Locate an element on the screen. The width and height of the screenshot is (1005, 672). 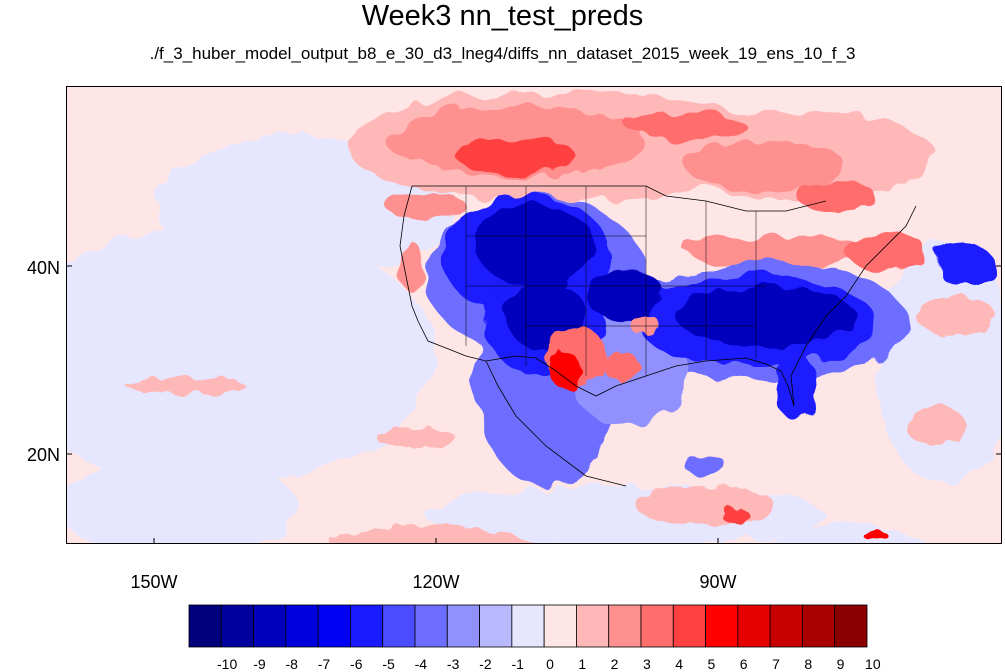
colorbar-label: 9 is located at coordinates (840, 664).